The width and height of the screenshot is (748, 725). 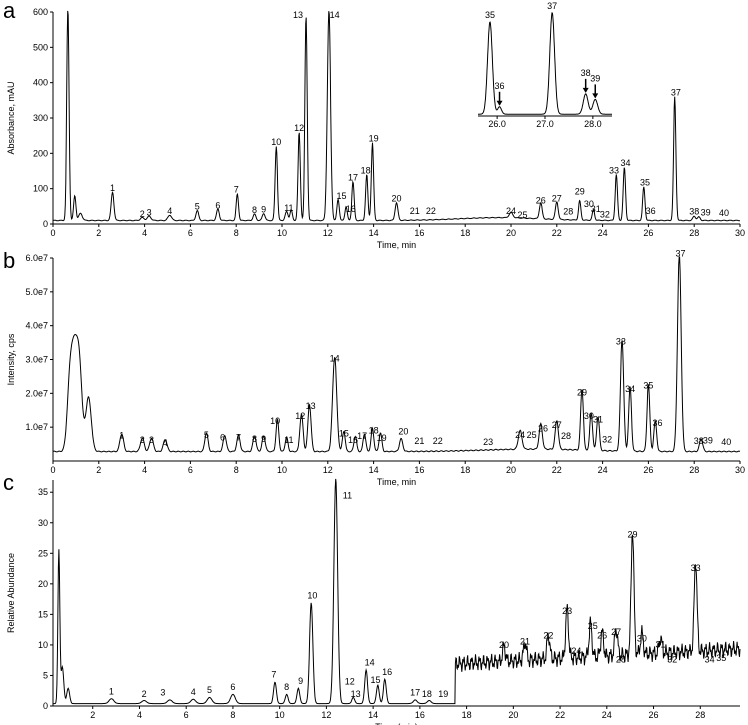 What do you see at coordinates (40, 153) in the screenshot?
I see `y-tick-label: 200` at bounding box center [40, 153].